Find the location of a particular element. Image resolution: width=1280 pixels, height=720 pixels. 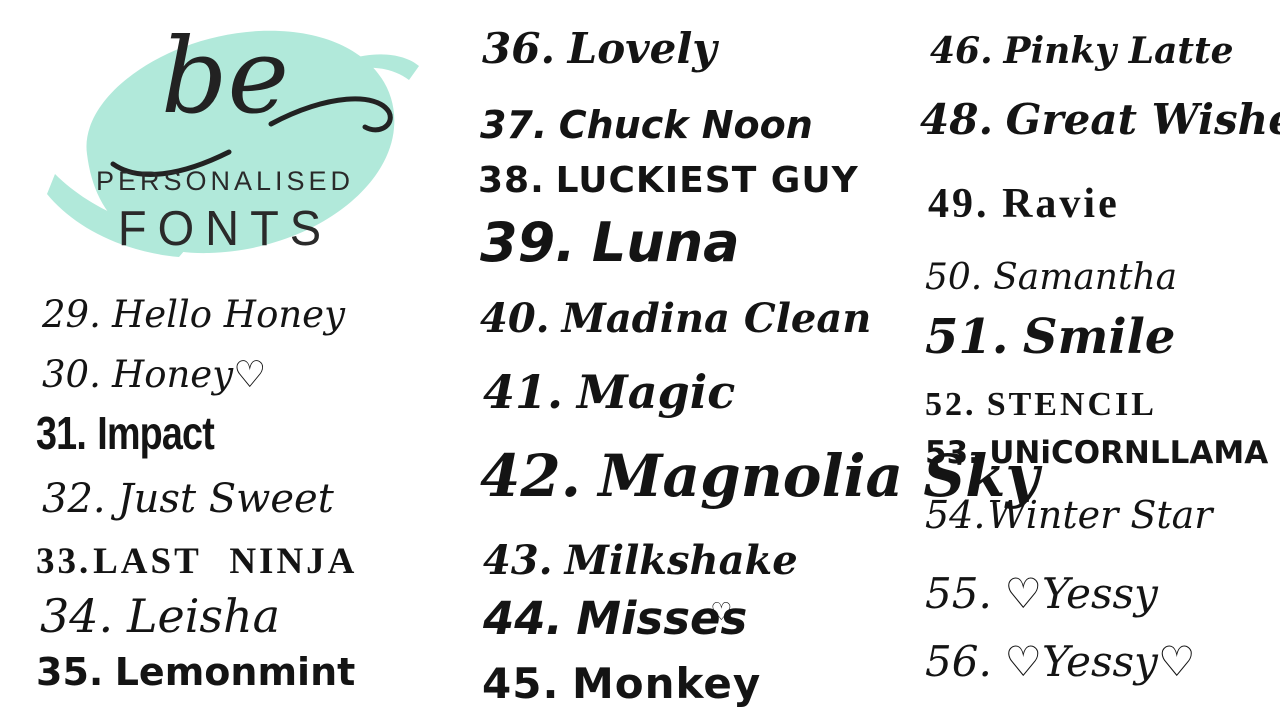

font-number: 46. is located at coordinates (961, 51).